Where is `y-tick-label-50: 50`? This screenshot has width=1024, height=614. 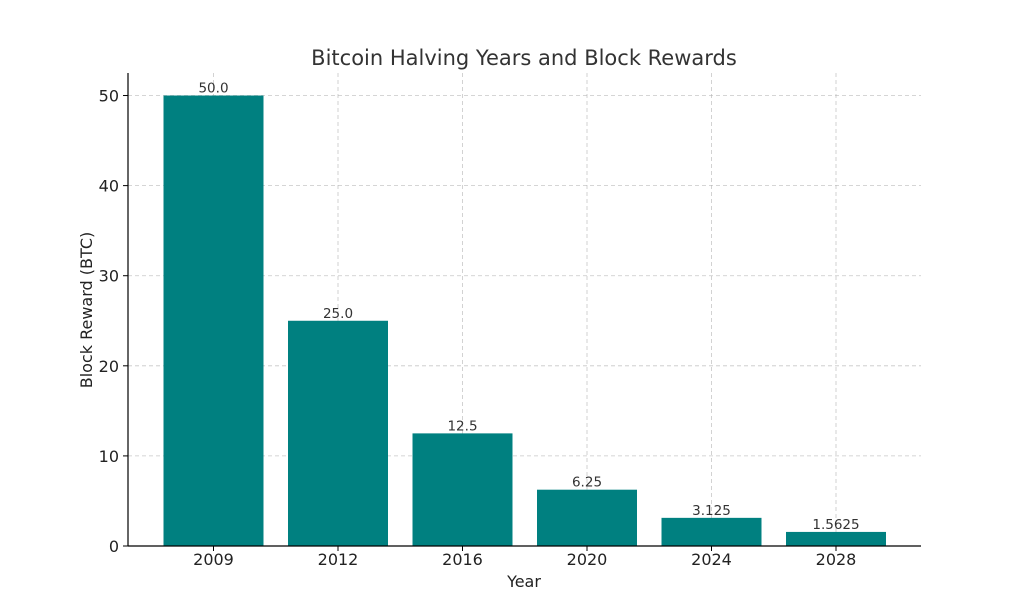 y-tick-label-50: 50 is located at coordinates (109, 96).